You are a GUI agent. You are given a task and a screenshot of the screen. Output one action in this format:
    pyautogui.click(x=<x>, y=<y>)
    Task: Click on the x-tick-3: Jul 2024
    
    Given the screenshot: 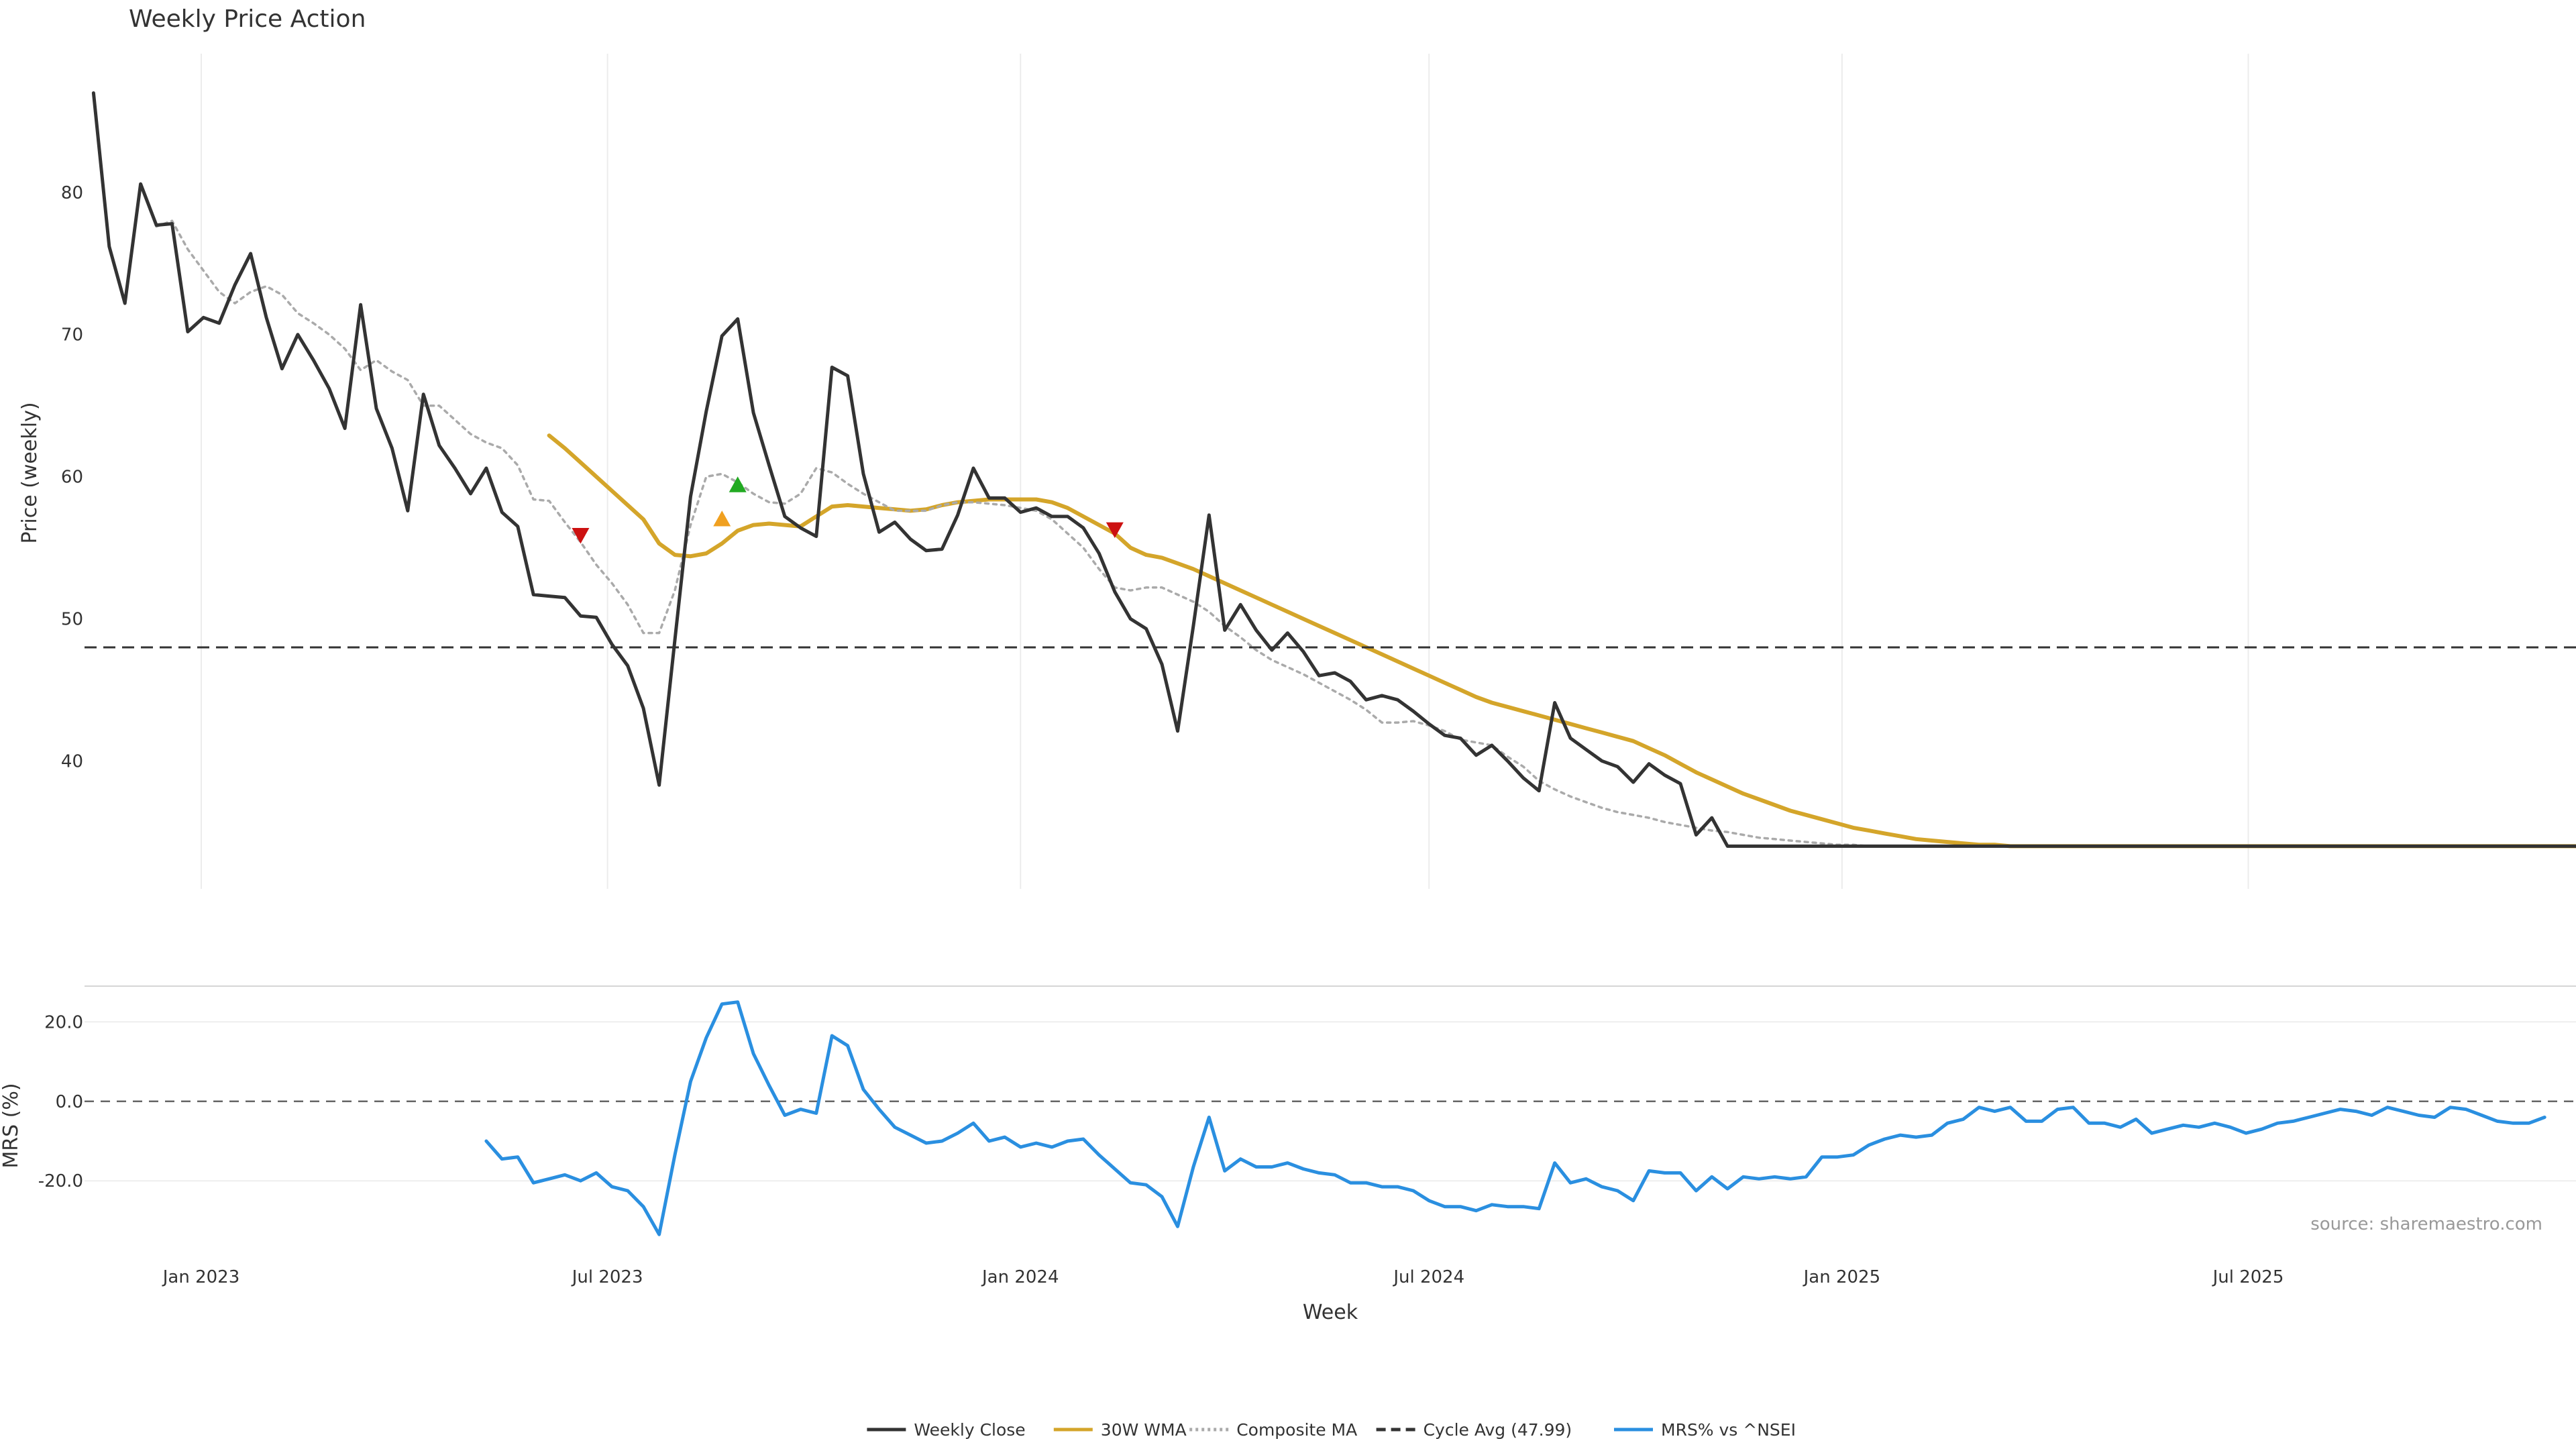 What is the action you would take?
    pyautogui.click(x=1428, y=1277)
    